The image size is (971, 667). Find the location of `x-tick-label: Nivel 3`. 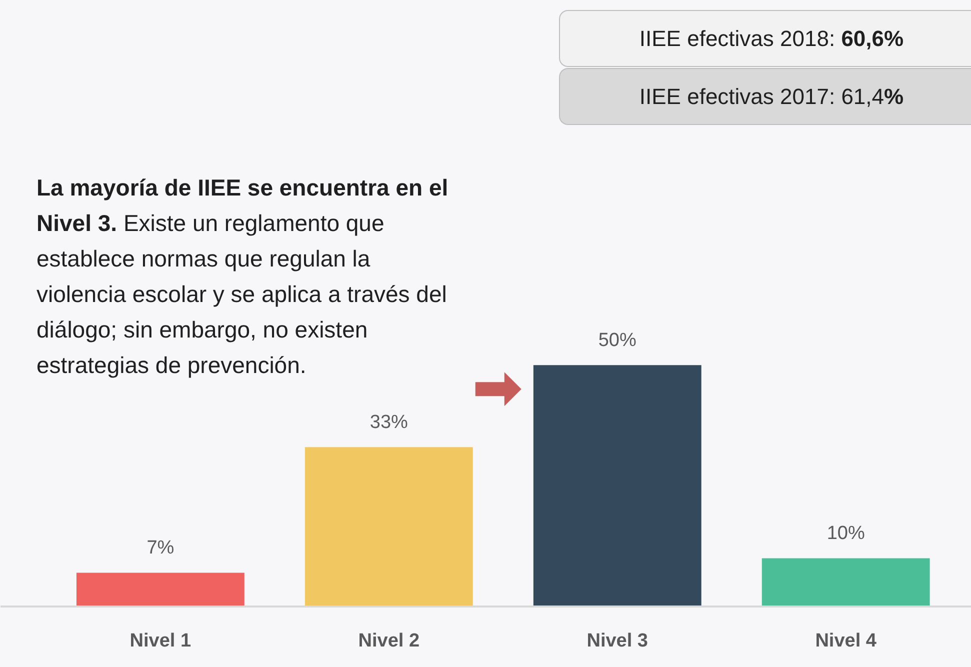

x-tick-label: Nivel 3 is located at coordinates (617, 641).